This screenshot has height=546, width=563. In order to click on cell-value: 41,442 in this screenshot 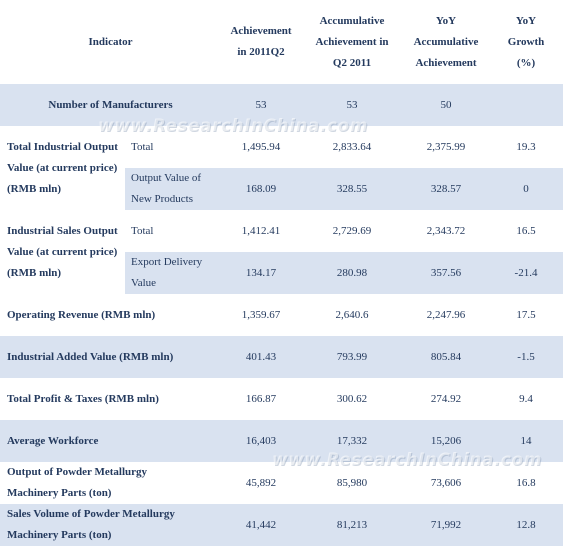, I will do `click(261, 525)`.